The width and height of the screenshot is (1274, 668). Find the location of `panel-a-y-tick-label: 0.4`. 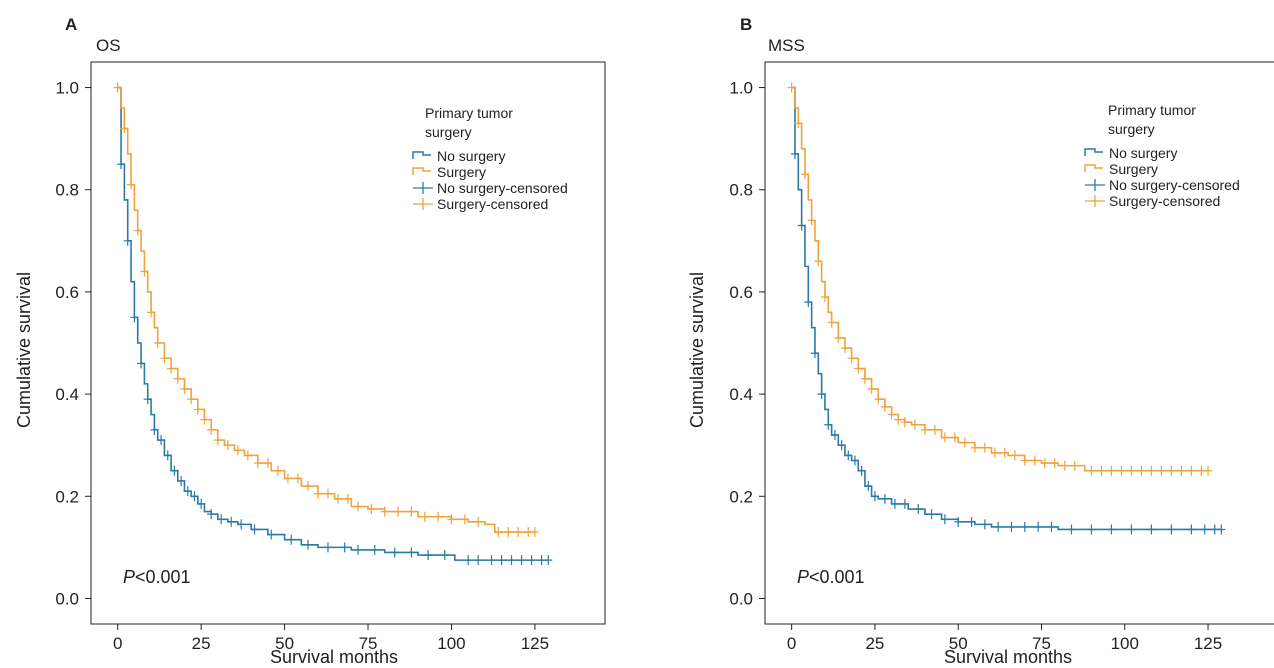

panel-a-y-tick-label: 0.4 is located at coordinates (67, 394).